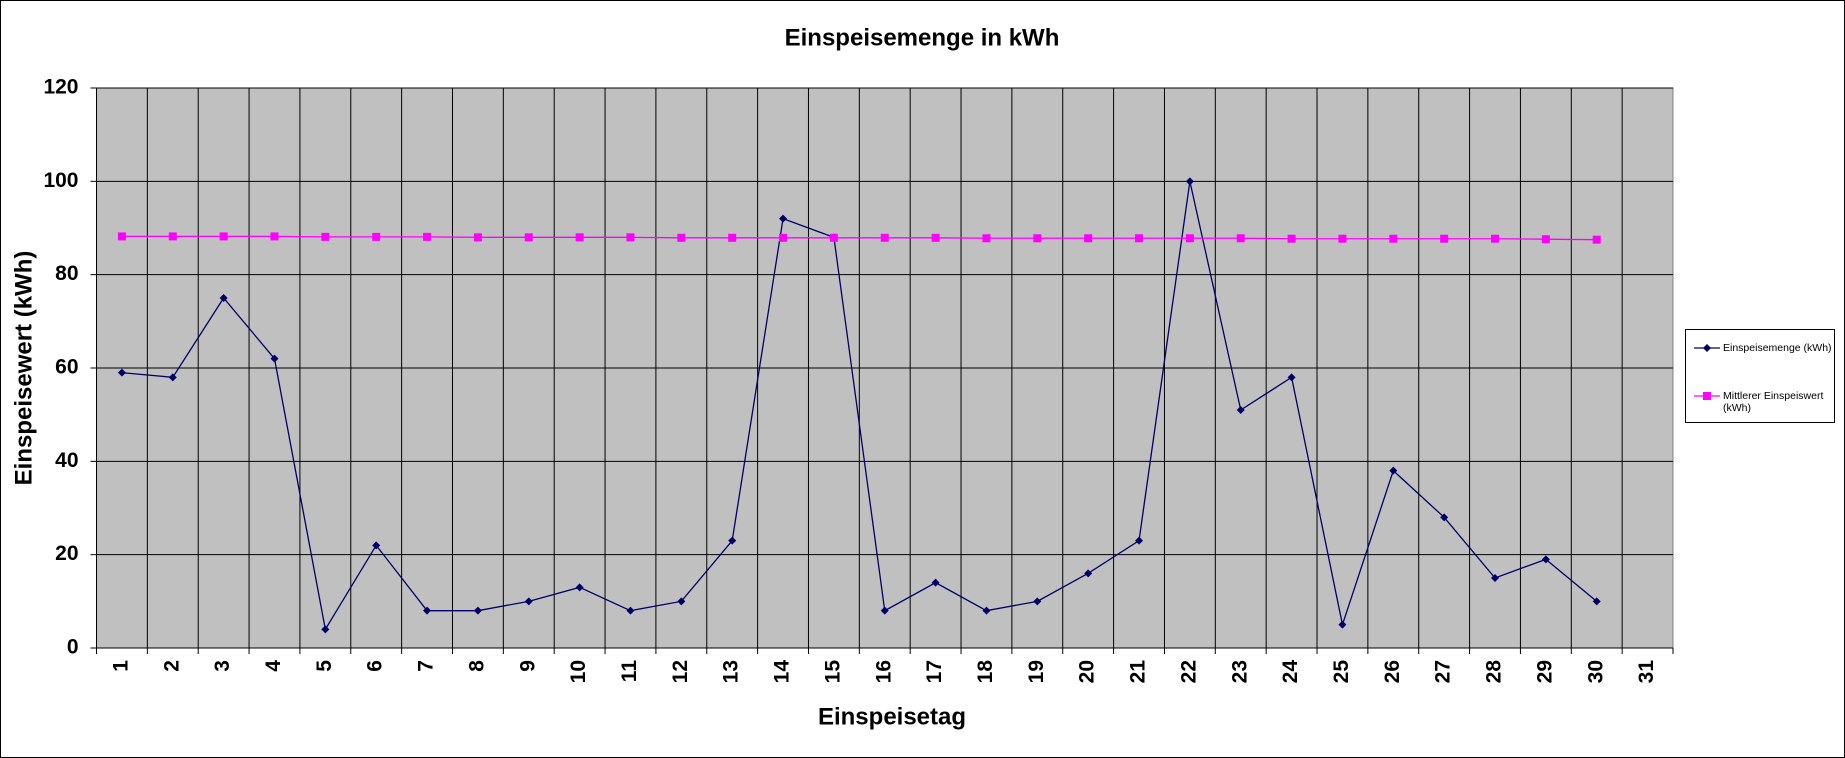  What do you see at coordinates (832, 672) in the screenshot?
I see `x-tick-label: 15` at bounding box center [832, 672].